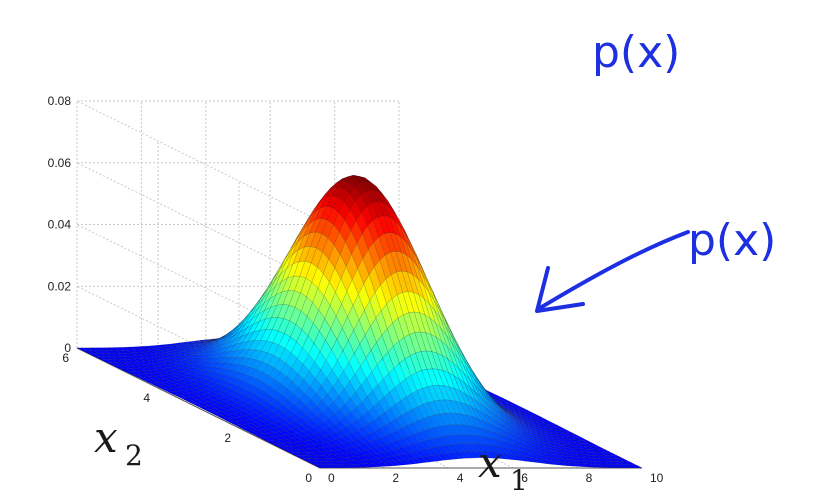  Describe the element at coordinates (134, 455) in the screenshot. I see `x2-axis-label-sub: 2` at that location.